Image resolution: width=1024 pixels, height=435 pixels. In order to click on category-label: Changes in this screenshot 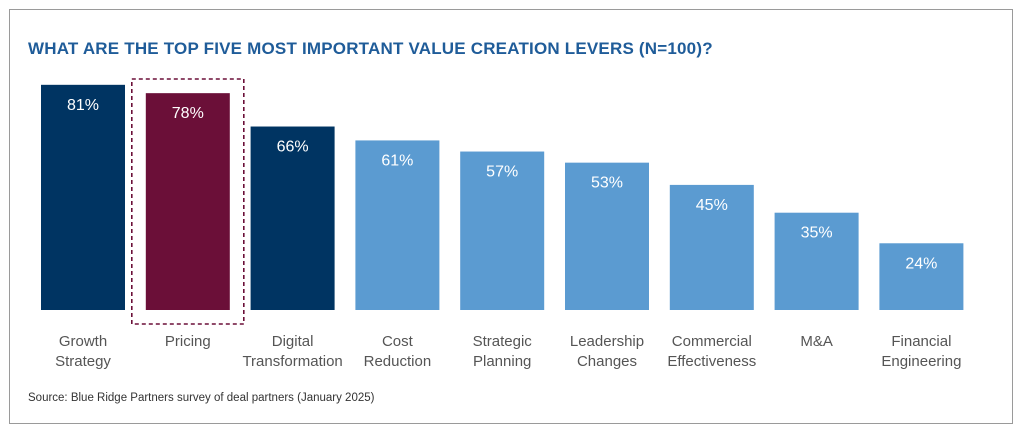, I will do `click(607, 361)`.